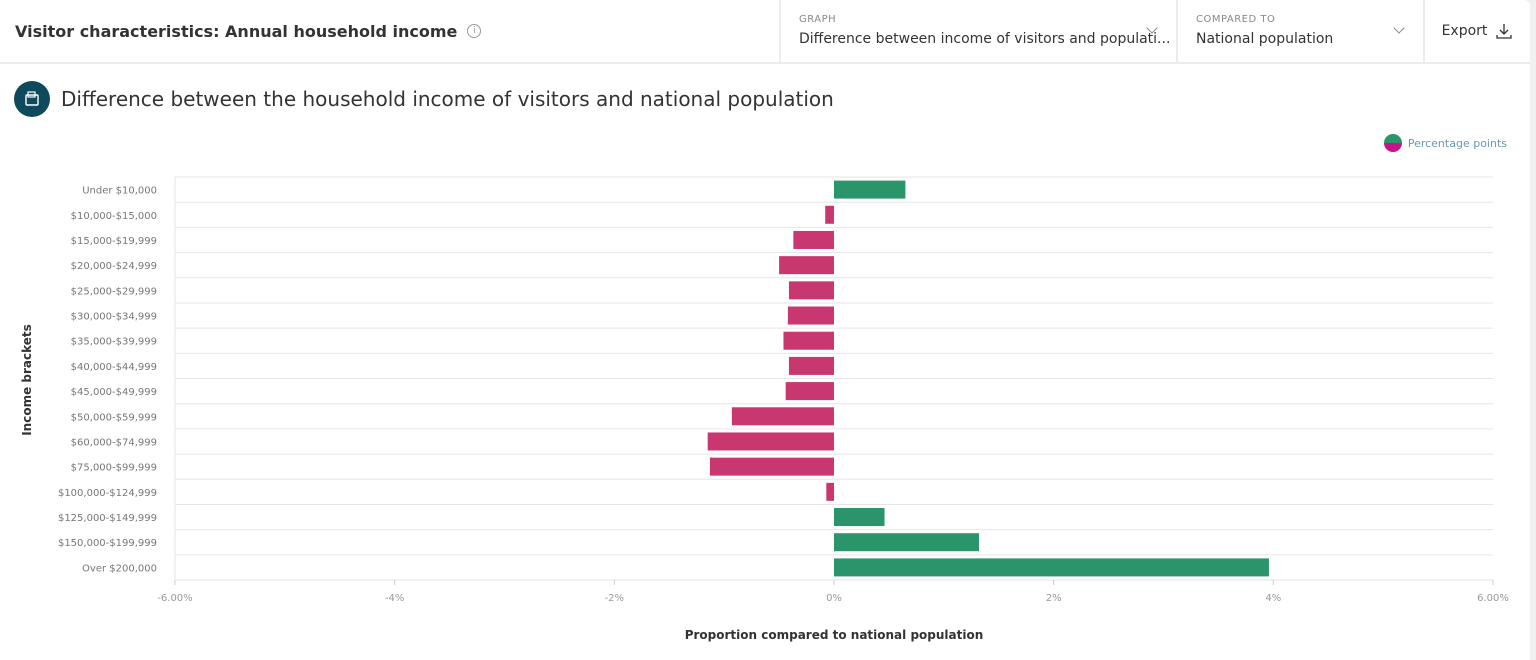 The height and width of the screenshot is (660, 1536). Describe the element at coordinates (27, 380) in the screenshot. I see `y-axis-title: Income brackets` at that location.